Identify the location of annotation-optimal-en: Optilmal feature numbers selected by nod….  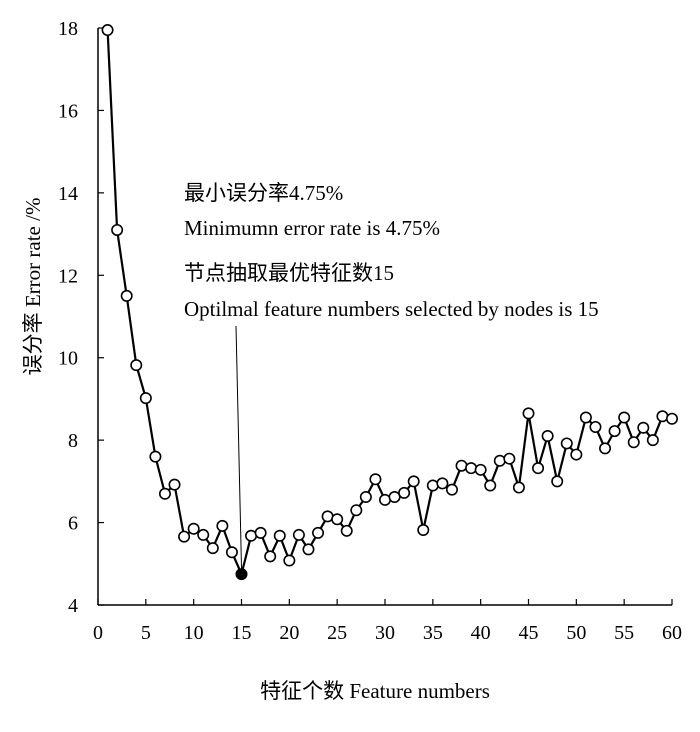
(391, 309).